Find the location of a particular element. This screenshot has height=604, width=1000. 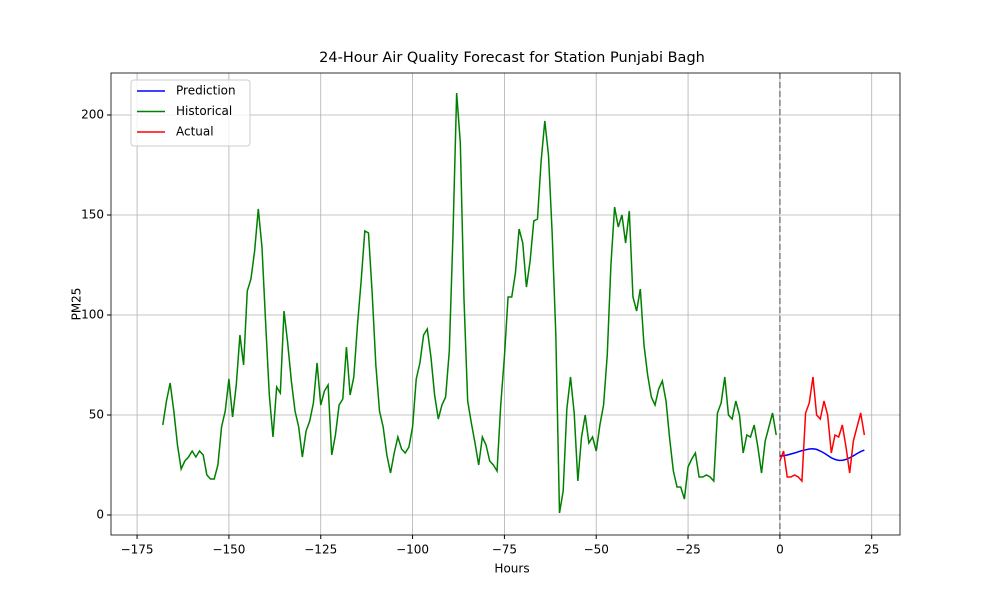

x-tick-label: −75 is located at coordinates (504, 550).